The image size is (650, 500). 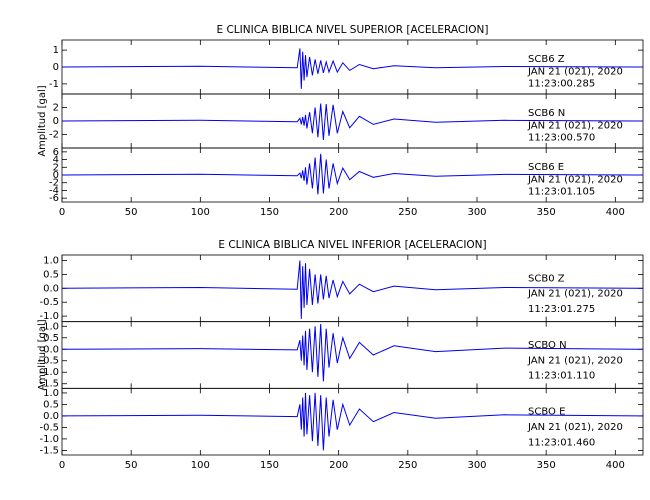 I want to click on time-label: 11:23:00.570, so click(x=561, y=138).